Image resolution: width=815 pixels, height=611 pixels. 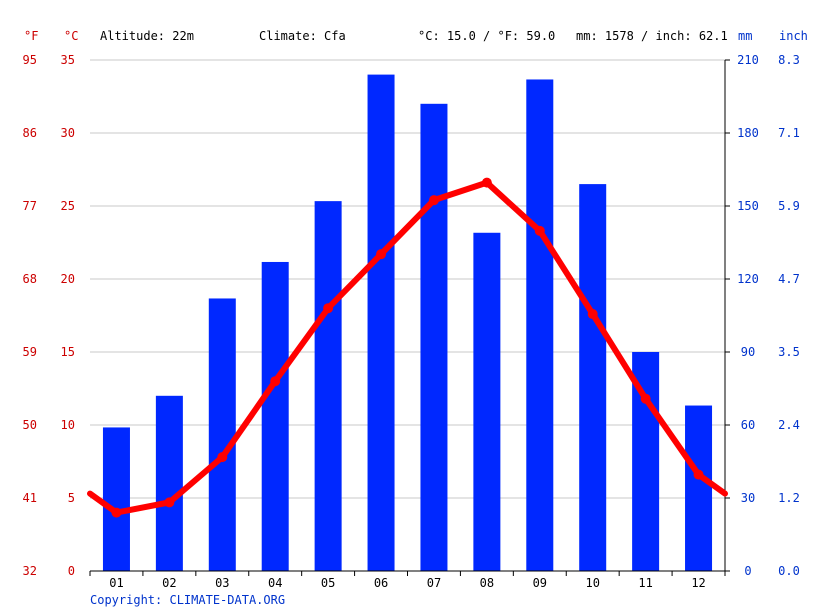 I want to click on mm-tick-label: 60, so click(x=748, y=425).